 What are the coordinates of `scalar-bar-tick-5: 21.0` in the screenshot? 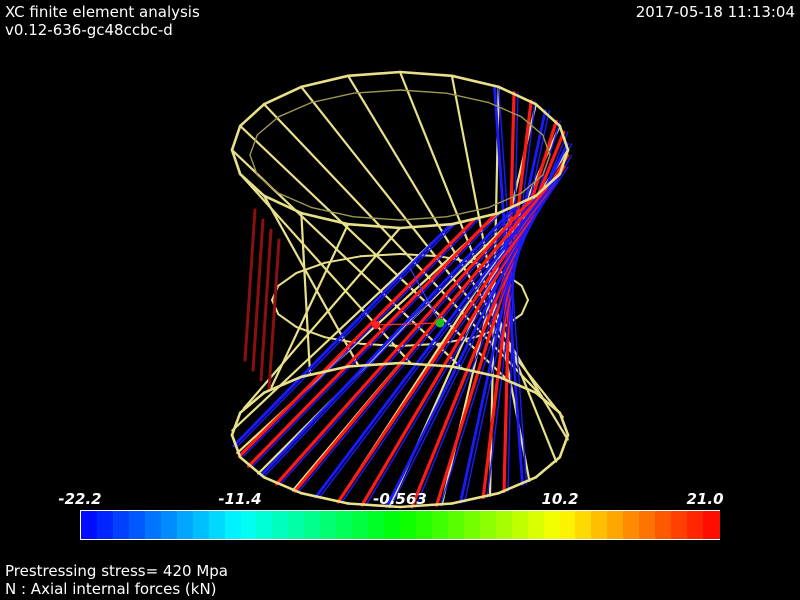 It's located at (705, 499).